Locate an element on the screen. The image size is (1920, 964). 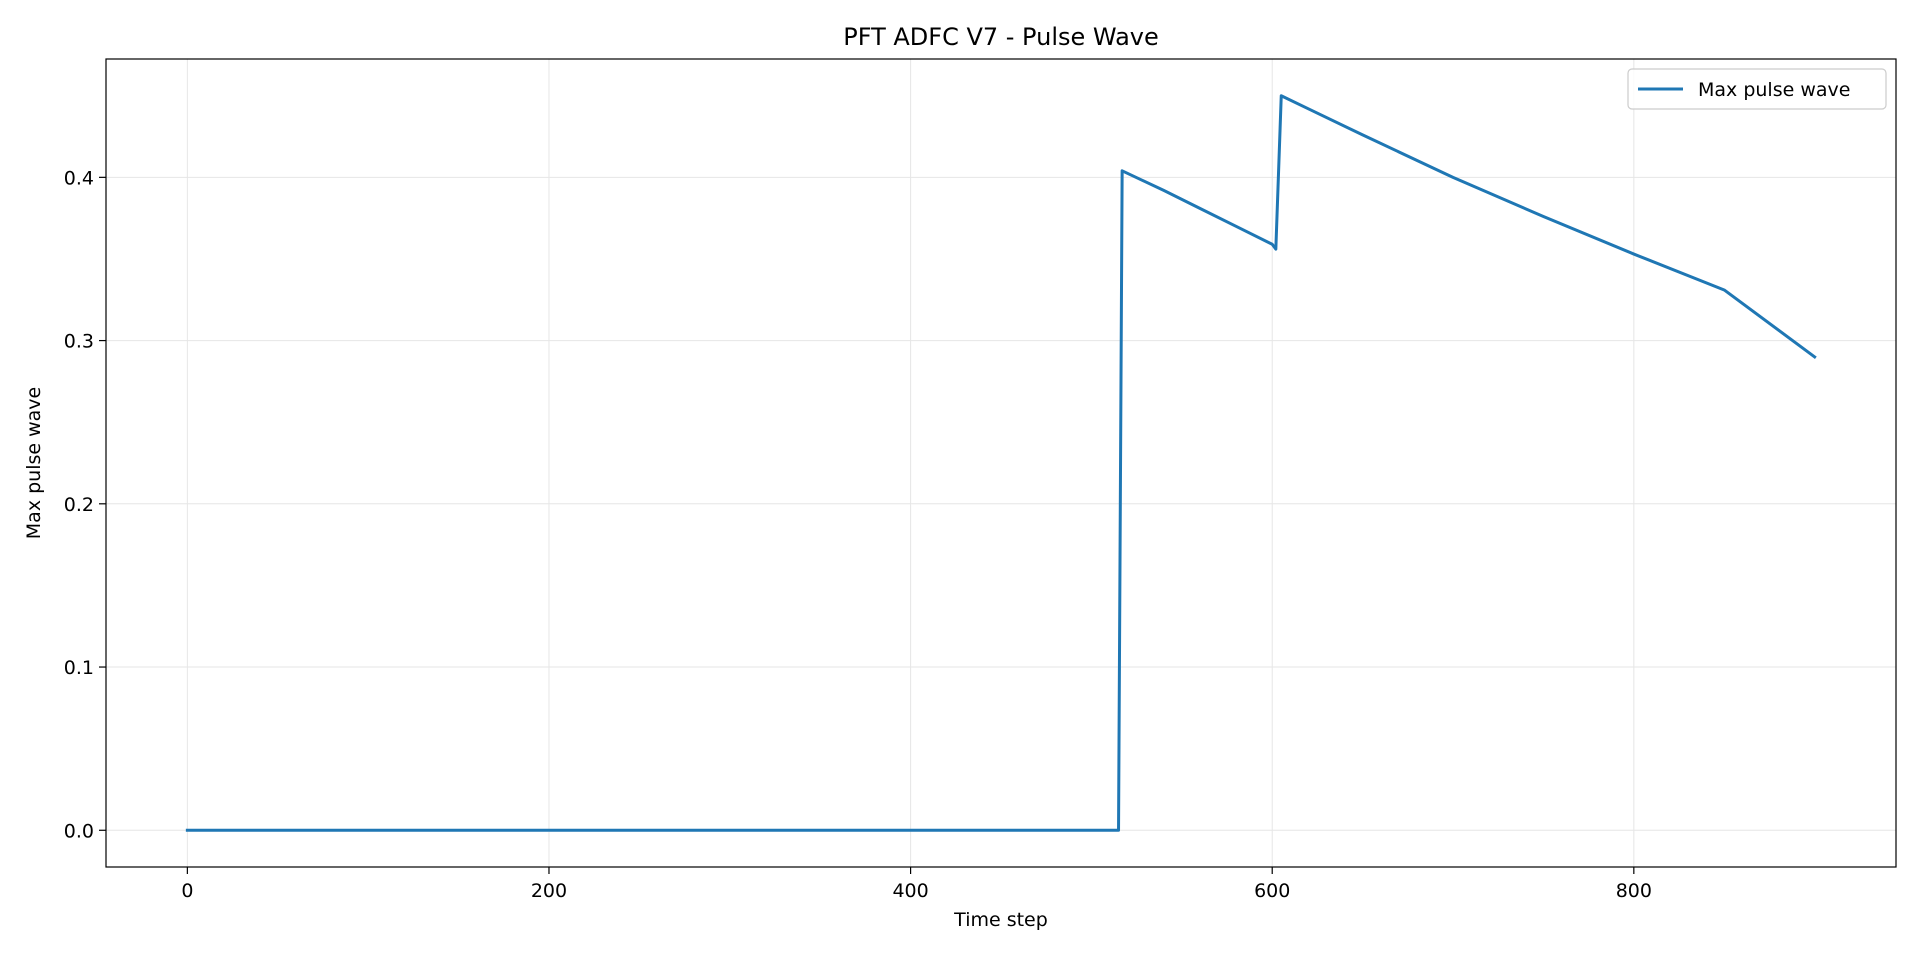
legend-box is located at coordinates (1757, 89).